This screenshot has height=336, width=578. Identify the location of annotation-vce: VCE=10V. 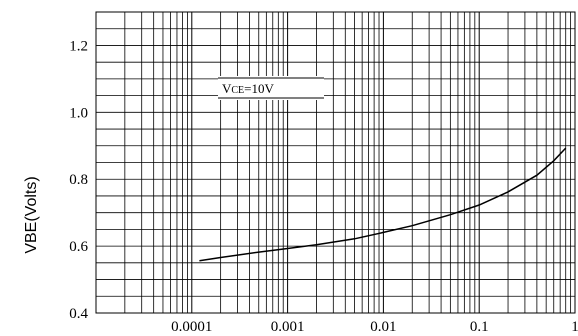
(271, 88).